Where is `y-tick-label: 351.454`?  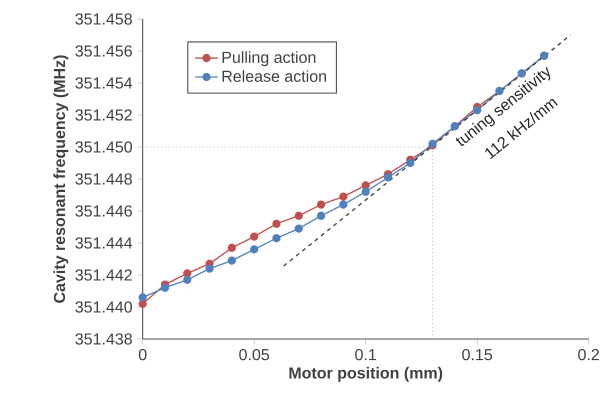 y-tick-label: 351.454 is located at coordinates (103, 83).